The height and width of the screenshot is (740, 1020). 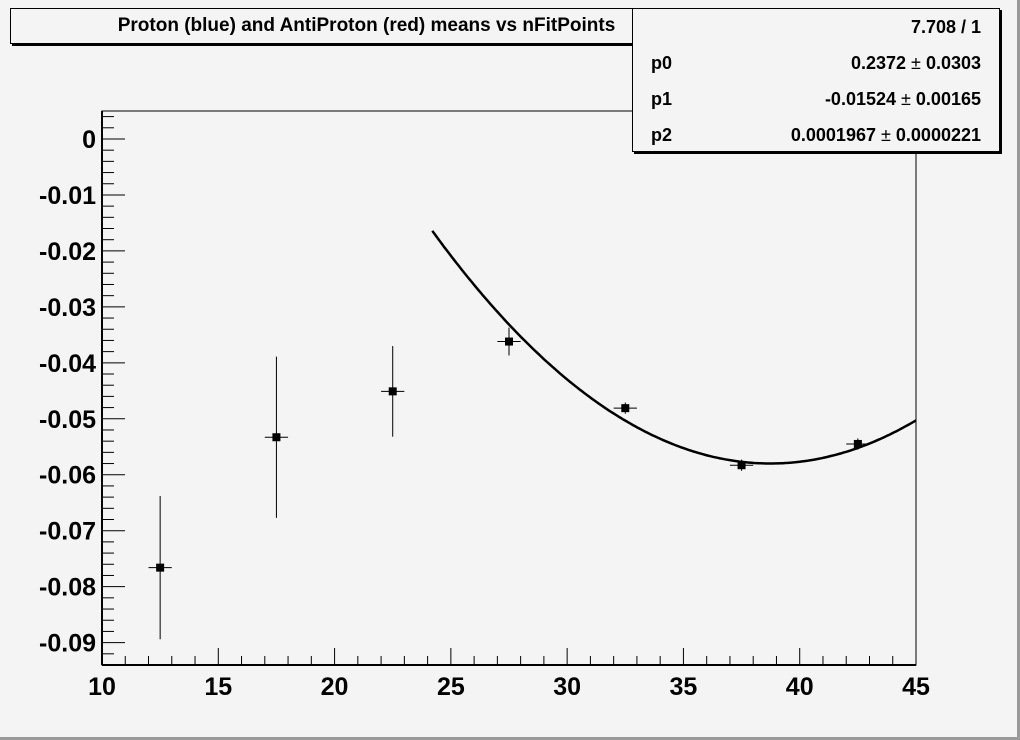 What do you see at coordinates (945, 27) in the screenshot?
I see `chi2-ndf-value: 7.708 / 1` at bounding box center [945, 27].